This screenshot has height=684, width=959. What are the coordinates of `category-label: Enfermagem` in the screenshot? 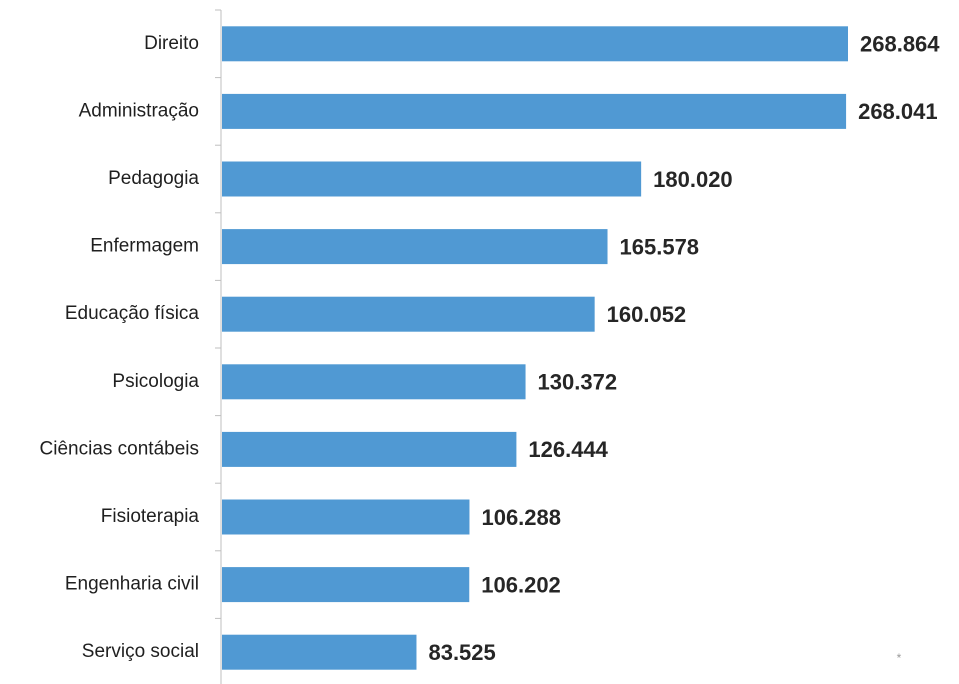 It's located at (144, 246).